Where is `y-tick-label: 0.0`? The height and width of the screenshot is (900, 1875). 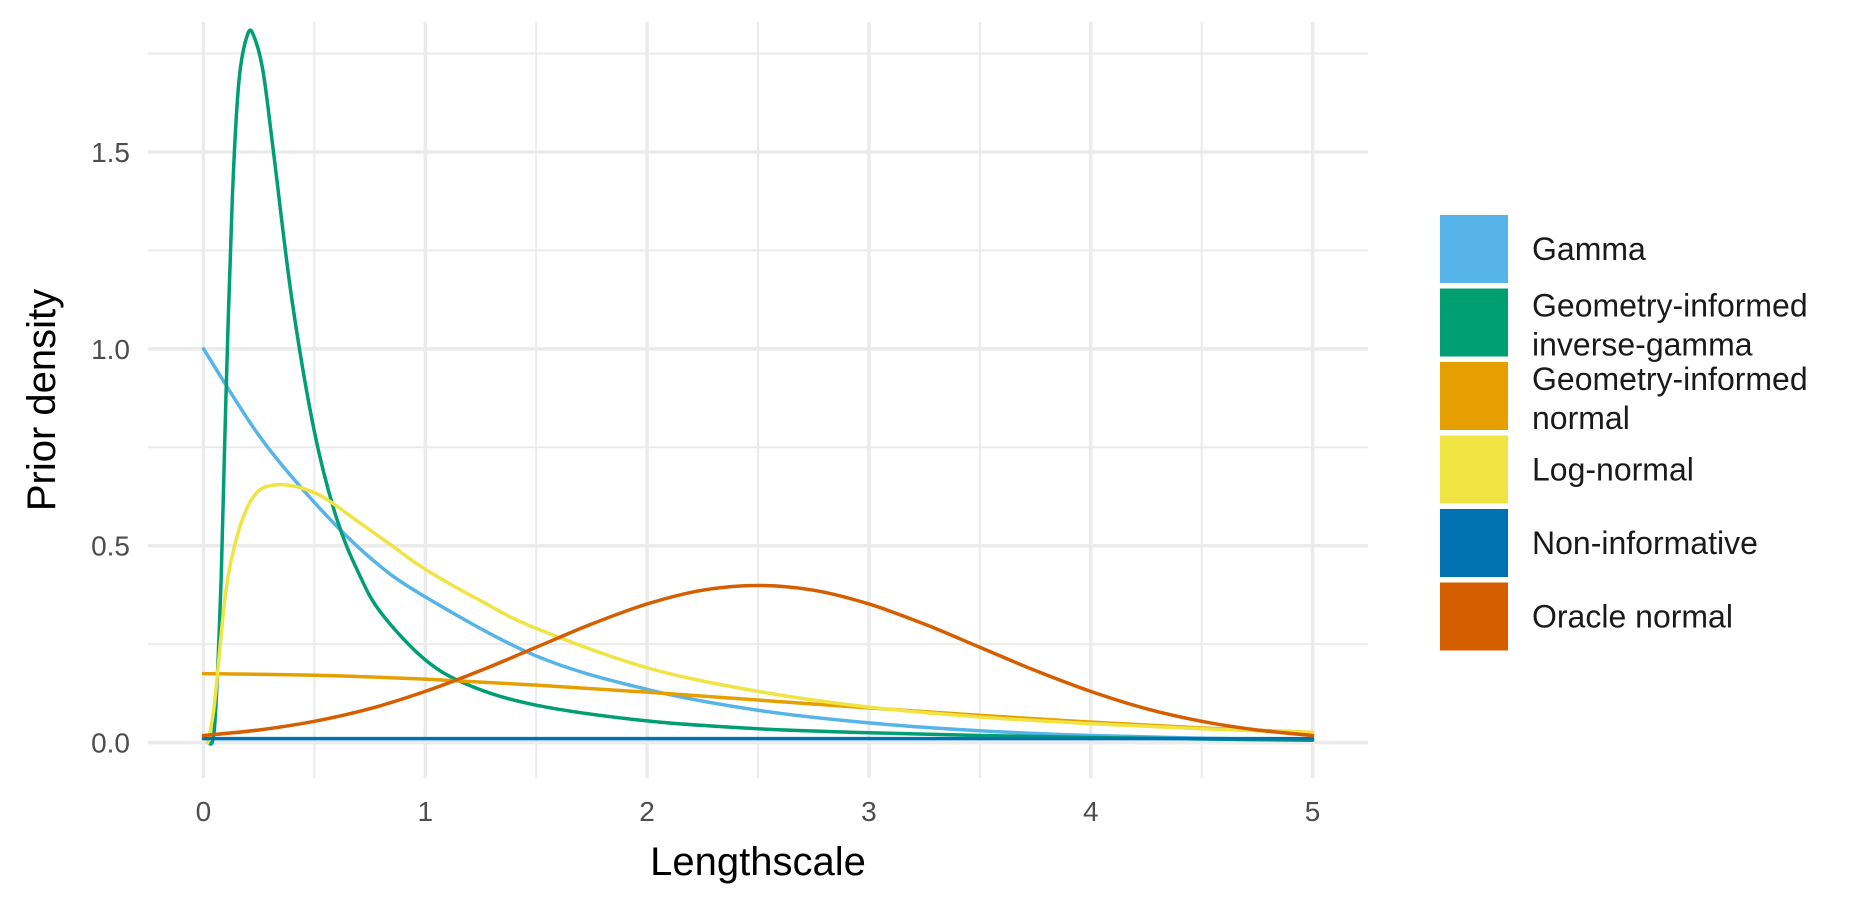 y-tick-label: 0.0 is located at coordinates (110, 743).